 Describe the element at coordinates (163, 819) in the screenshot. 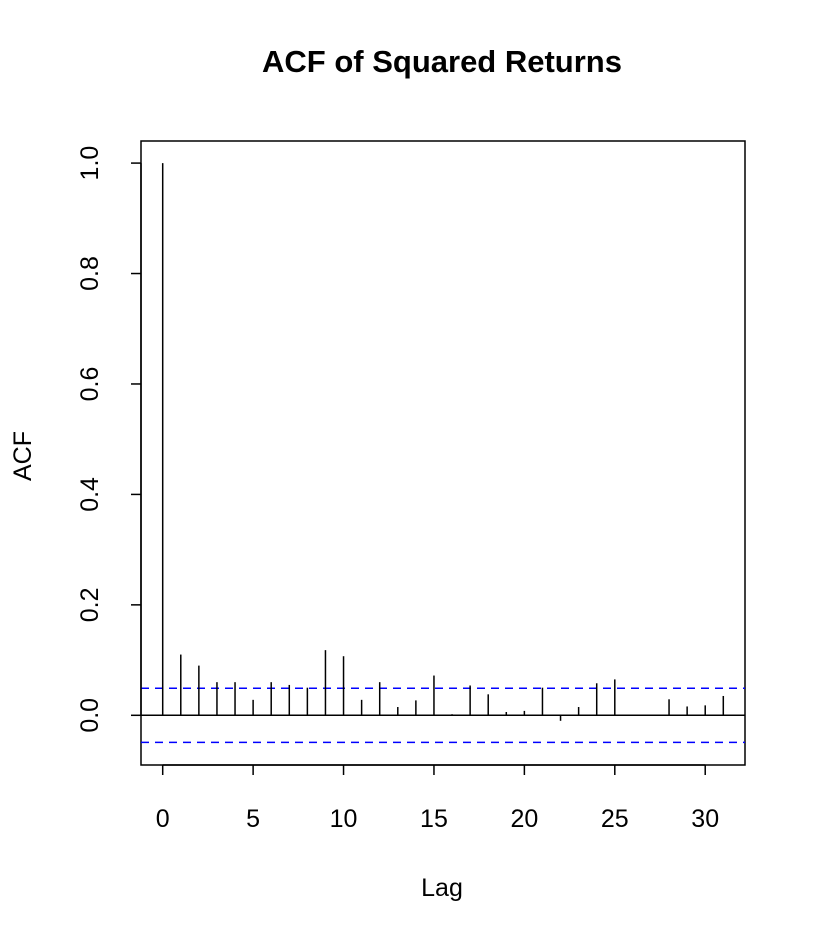

I see `x-tick-label: 0` at that location.